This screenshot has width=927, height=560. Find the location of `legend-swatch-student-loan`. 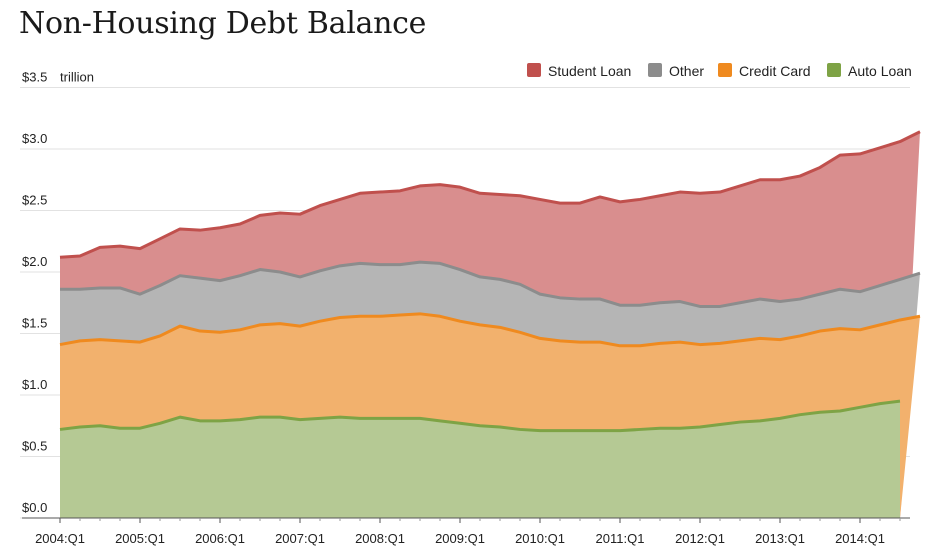

legend-swatch-student-loan is located at coordinates (534, 70).